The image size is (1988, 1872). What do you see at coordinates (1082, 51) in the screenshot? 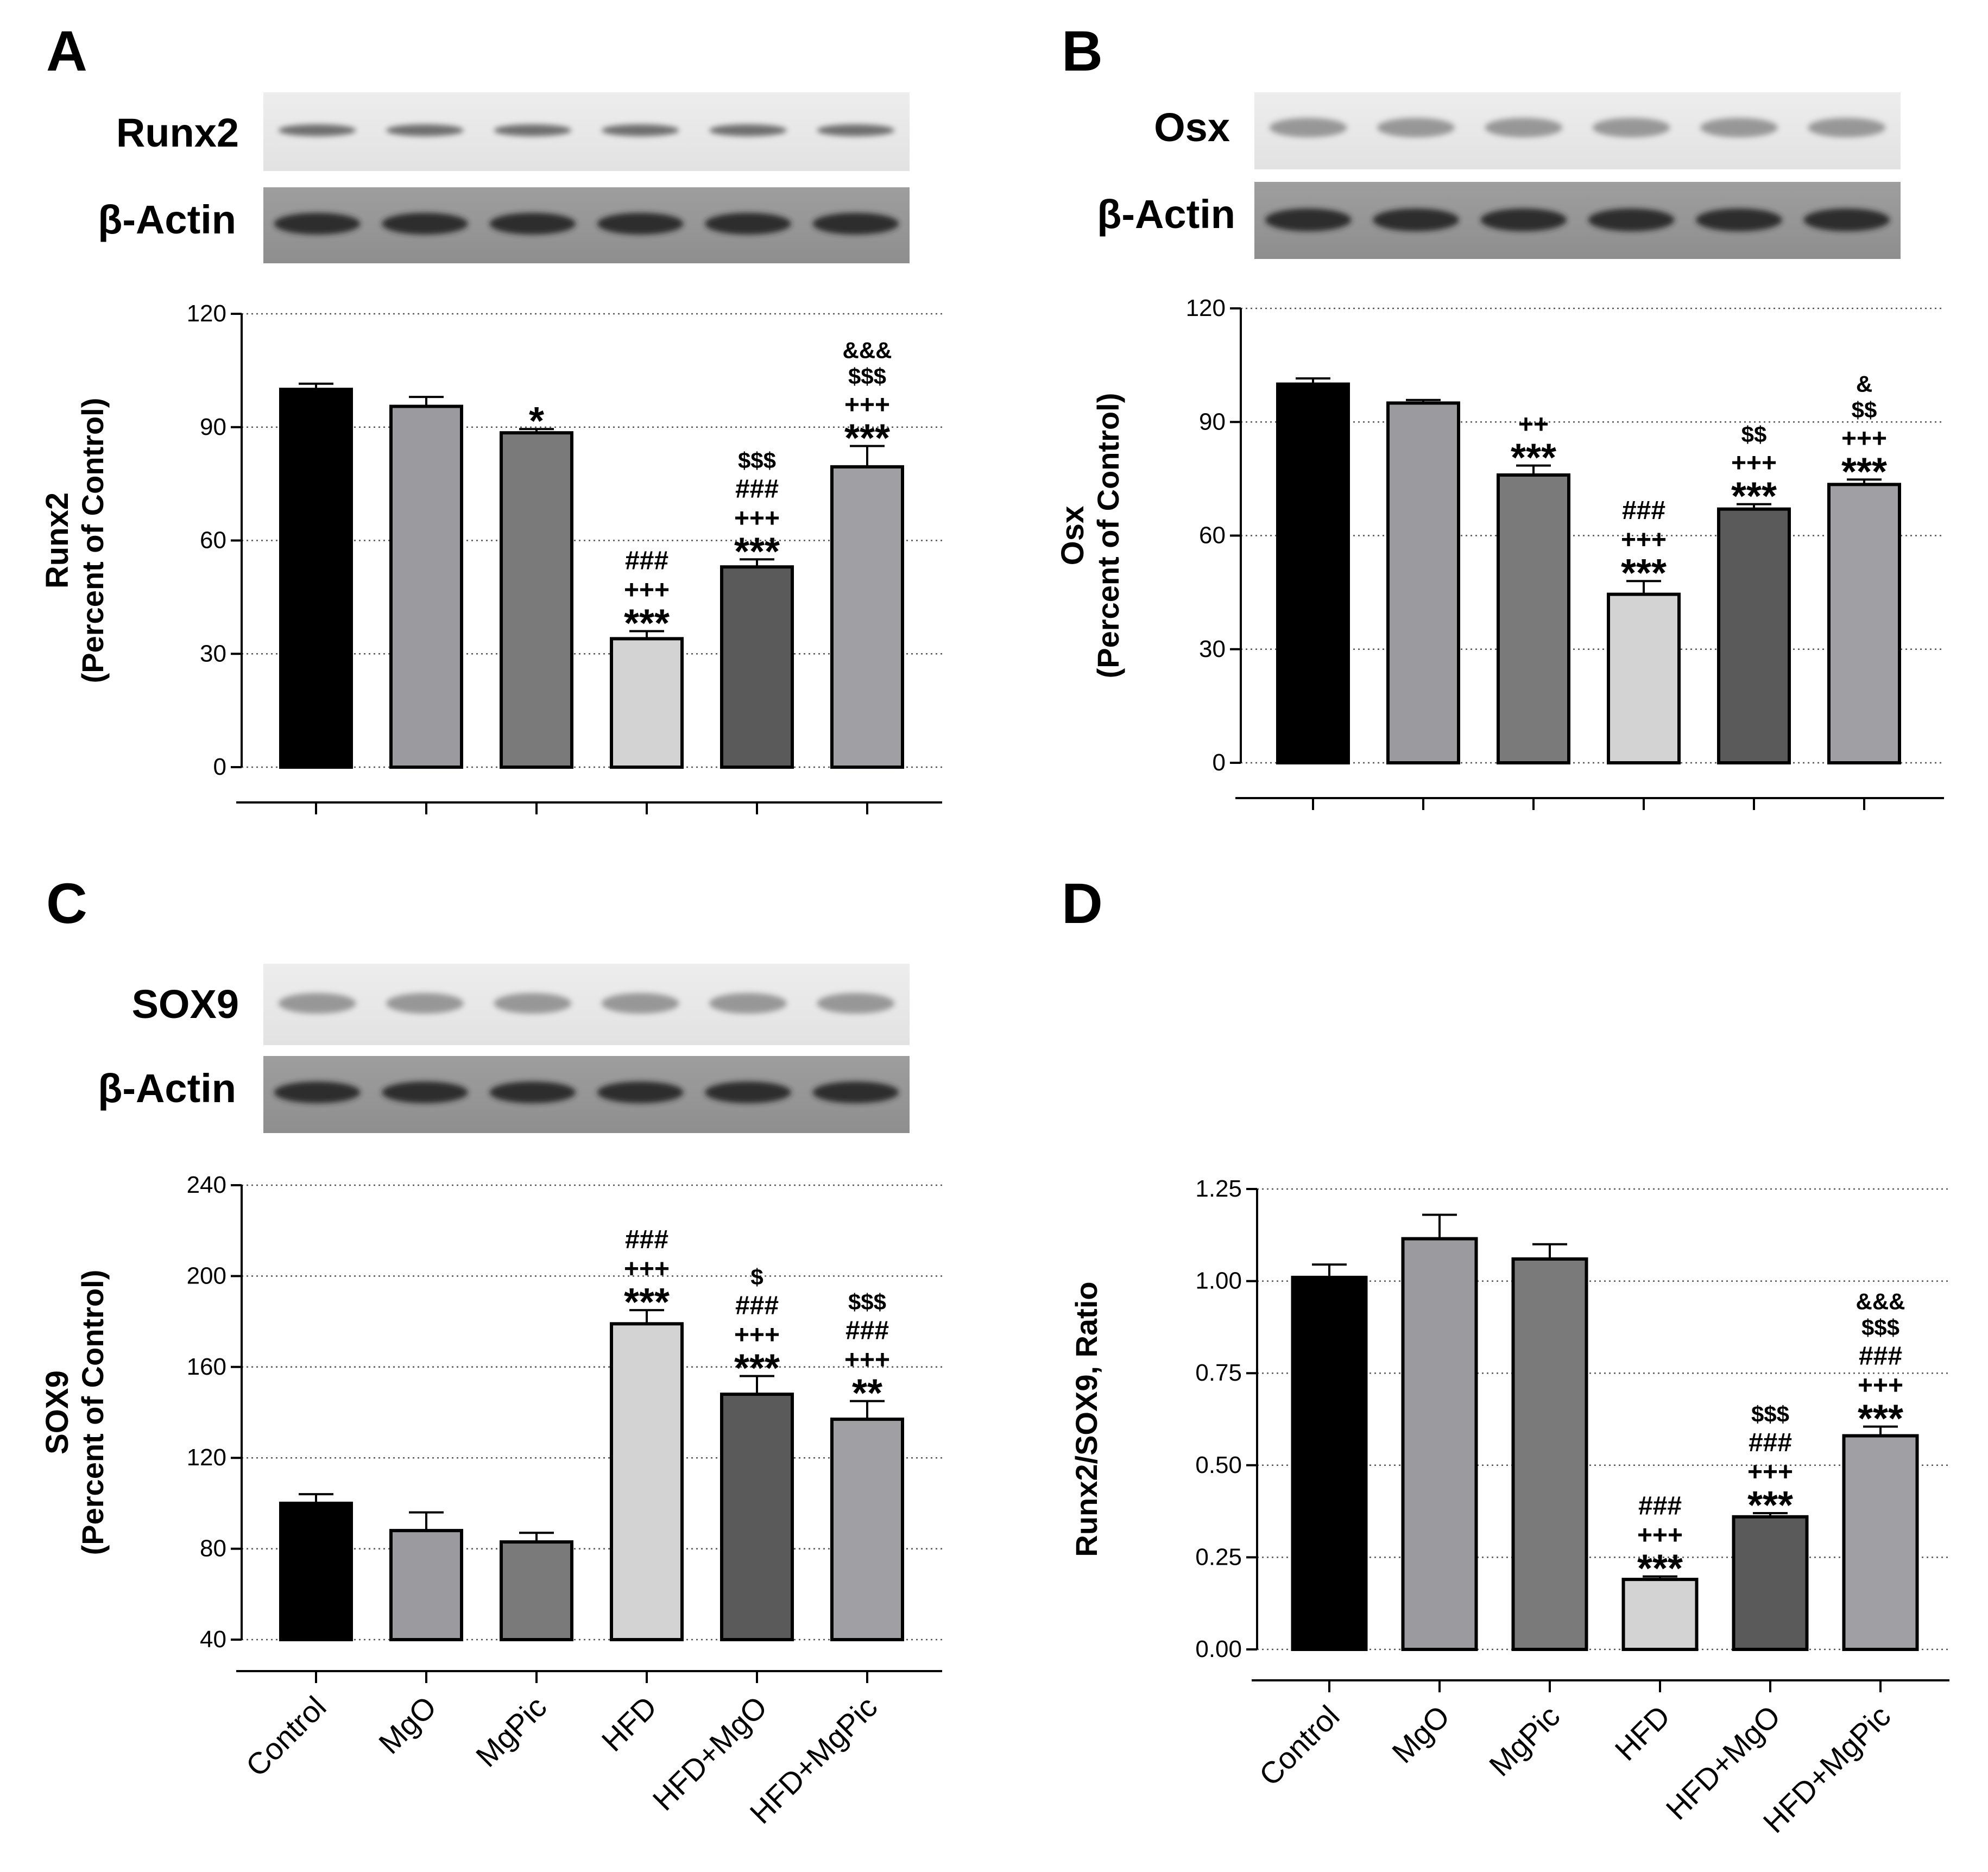
I see `panel-letter-b: B` at bounding box center [1082, 51].